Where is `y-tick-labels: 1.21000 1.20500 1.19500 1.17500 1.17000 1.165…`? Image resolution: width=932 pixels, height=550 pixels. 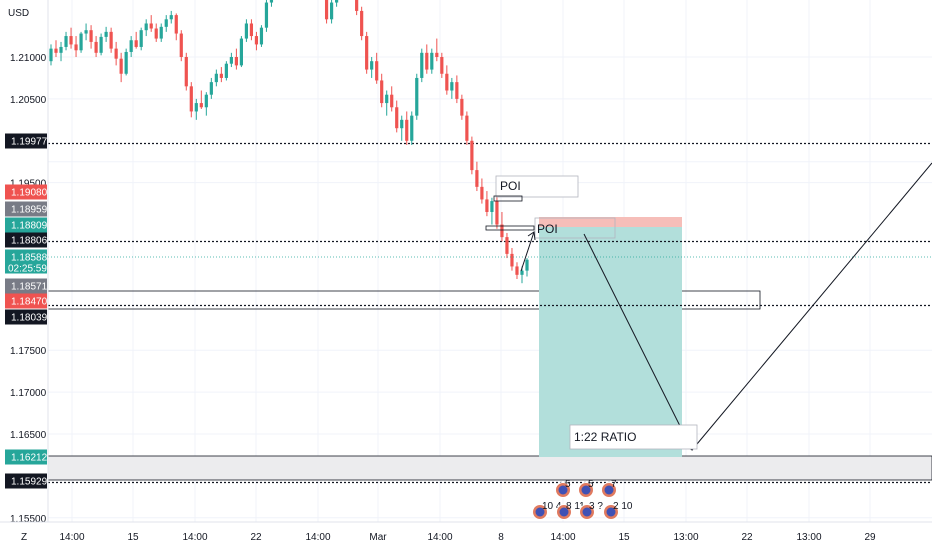
y-tick-labels: 1.21000 1.20500 1.19500 1.17500 1.17000 1.165… is located at coordinates (28, 289).